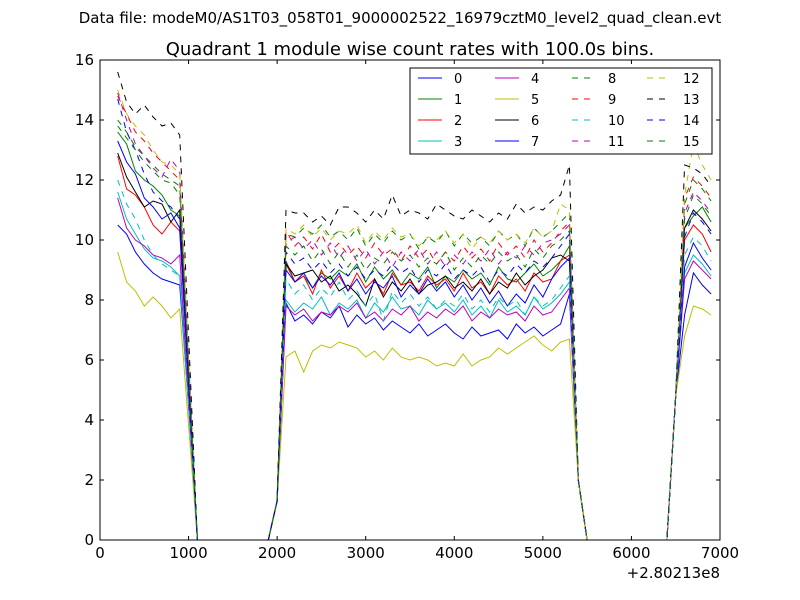 The image size is (800, 600). What do you see at coordinates (458, 121) in the screenshot?
I see `legend-label-2: 2` at bounding box center [458, 121].